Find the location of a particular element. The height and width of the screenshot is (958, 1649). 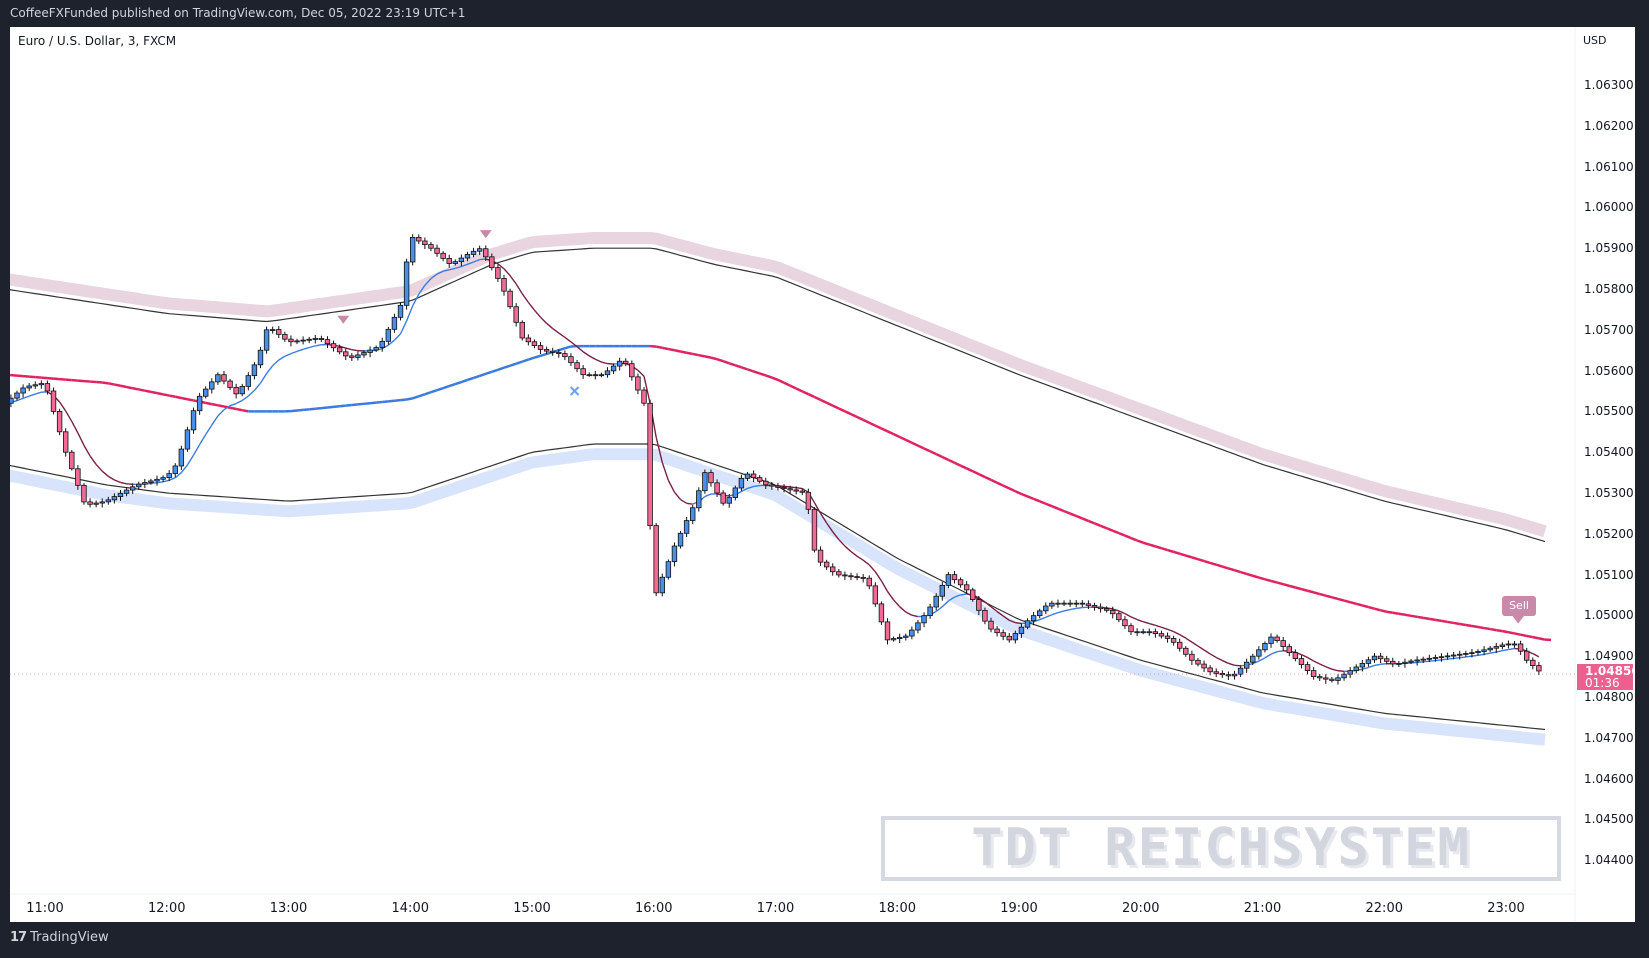

time-tick: 21:00 is located at coordinates (1262, 908).